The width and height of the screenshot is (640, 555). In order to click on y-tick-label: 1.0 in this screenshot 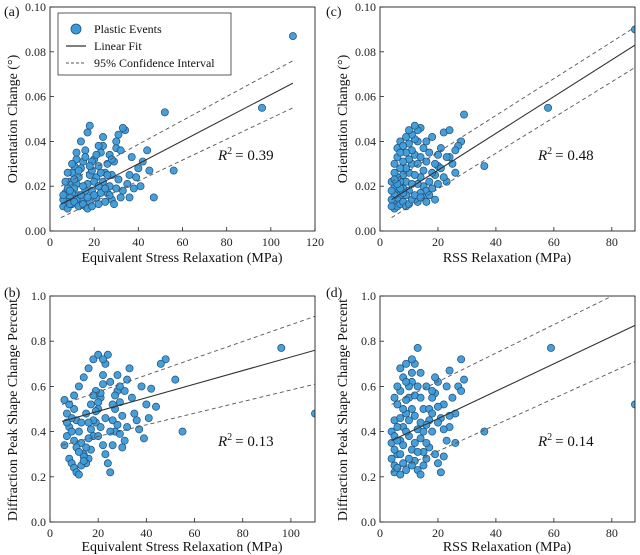, I will do `click(38, 296)`.